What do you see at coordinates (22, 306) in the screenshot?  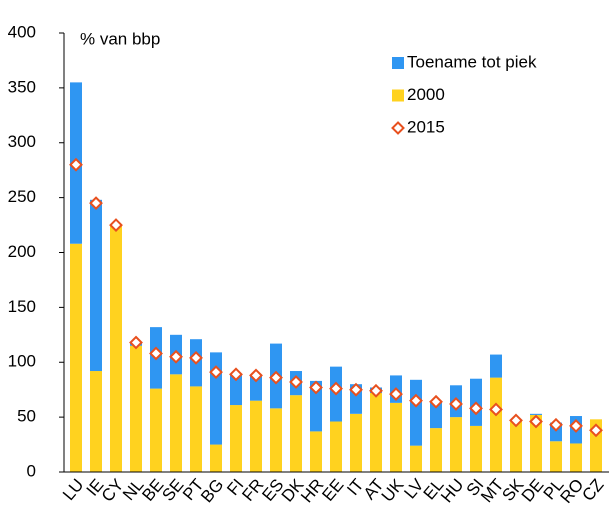 I see `y-tick-label: 150` at bounding box center [22, 306].